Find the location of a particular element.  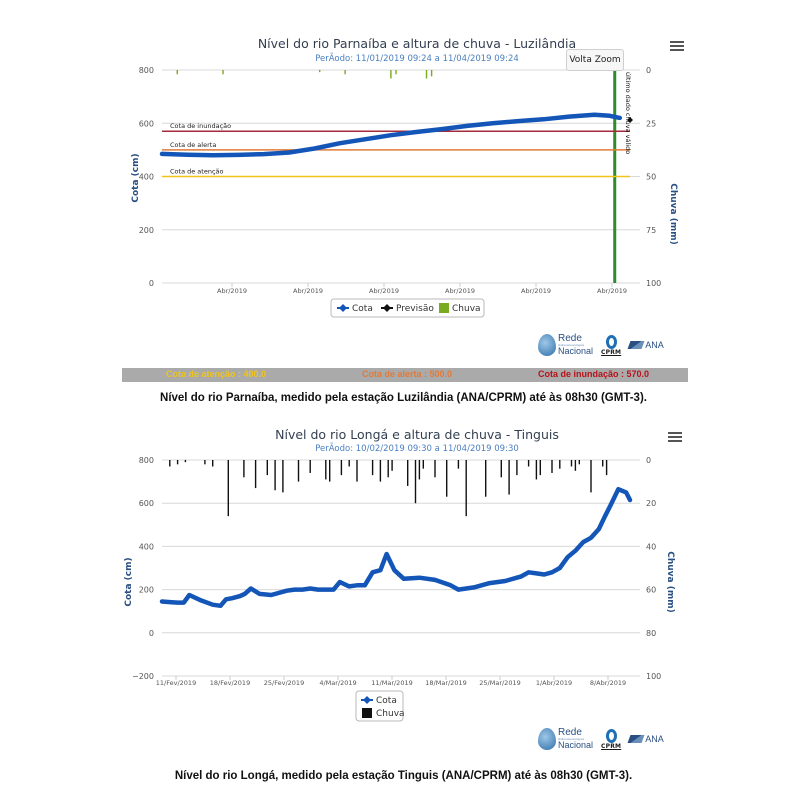

x-tick-label: 11/Fev/2019 is located at coordinates (176, 683).